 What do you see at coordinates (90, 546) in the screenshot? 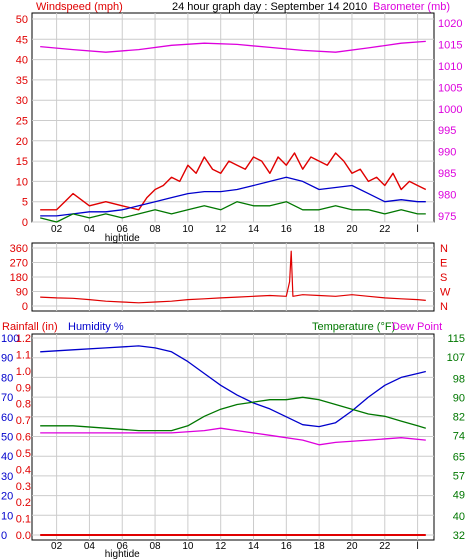
I see `x-tick-label: 04` at bounding box center [90, 546].